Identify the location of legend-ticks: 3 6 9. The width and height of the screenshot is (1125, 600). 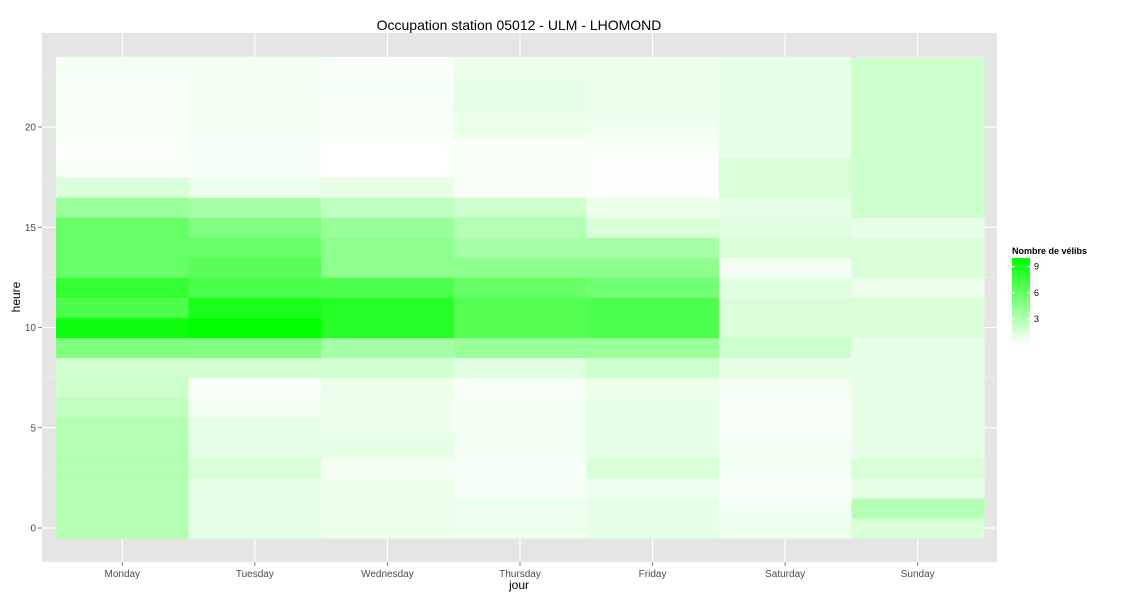
(1025, 293).